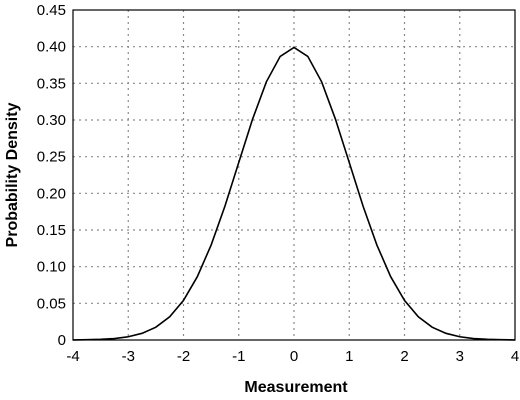  What do you see at coordinates (128, 356) in the screenshot?
I see `x-tick-label: -3` at bounding box center [128, 356].